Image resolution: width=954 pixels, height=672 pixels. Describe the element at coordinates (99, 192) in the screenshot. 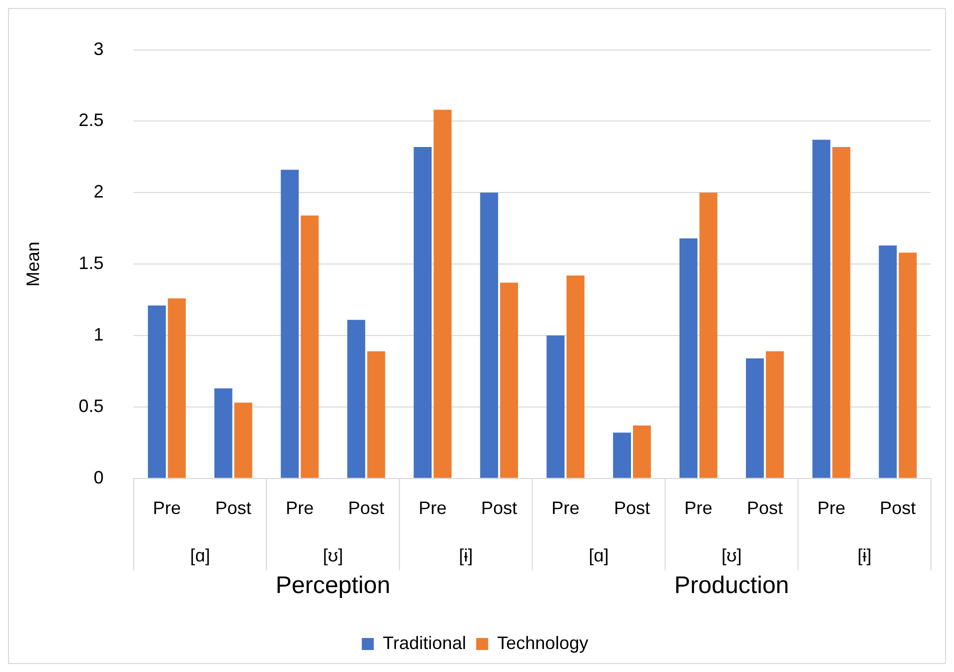

I see `y-tick-label: 2` at that location.